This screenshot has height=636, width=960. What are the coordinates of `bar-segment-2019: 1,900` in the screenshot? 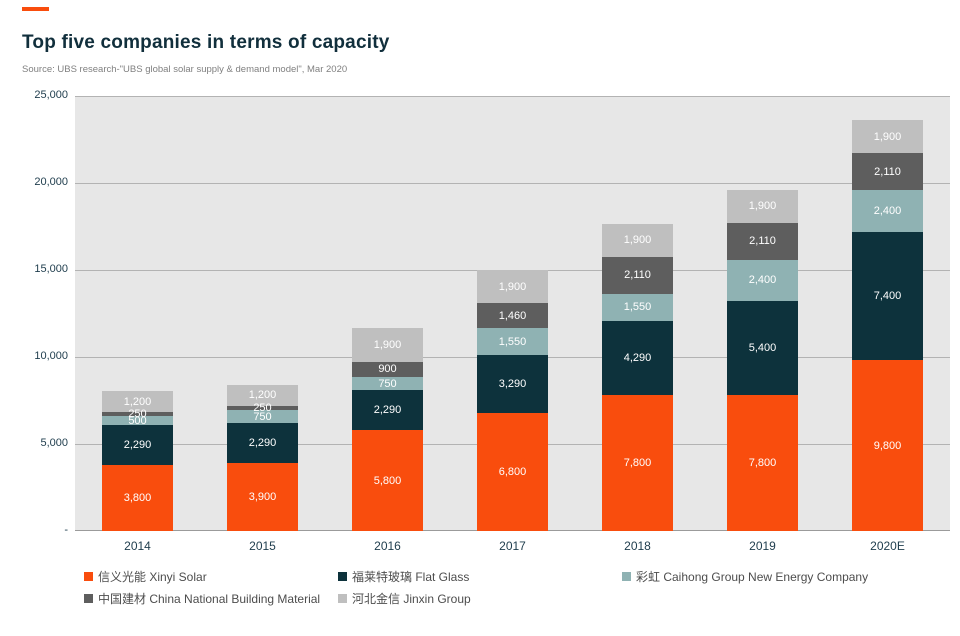 It's located at (762, 206).